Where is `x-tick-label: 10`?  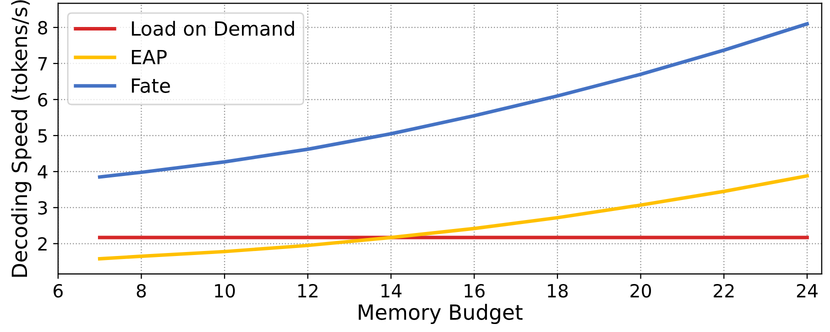 x-tick-label: 10 is located at coordinates (225, 291).